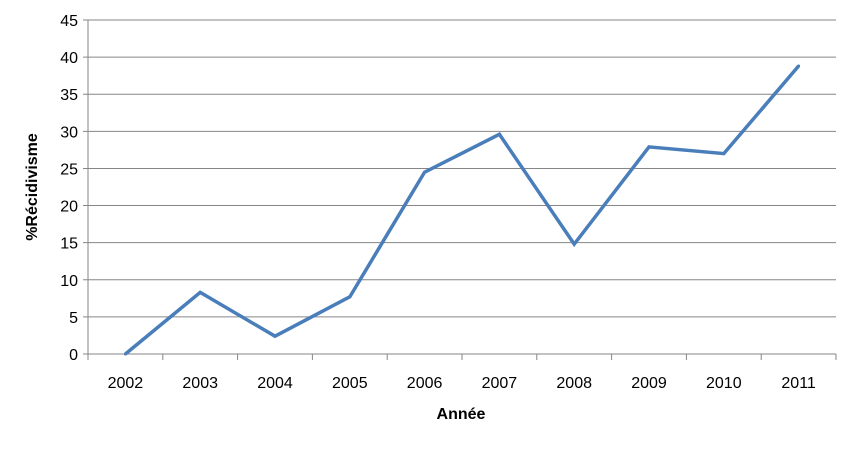 The width and height of the screenshot is (855, 449). Describe the element at coordinates (724, 383) in the screenshot. I see `x-tick-label: 2010` at that location.